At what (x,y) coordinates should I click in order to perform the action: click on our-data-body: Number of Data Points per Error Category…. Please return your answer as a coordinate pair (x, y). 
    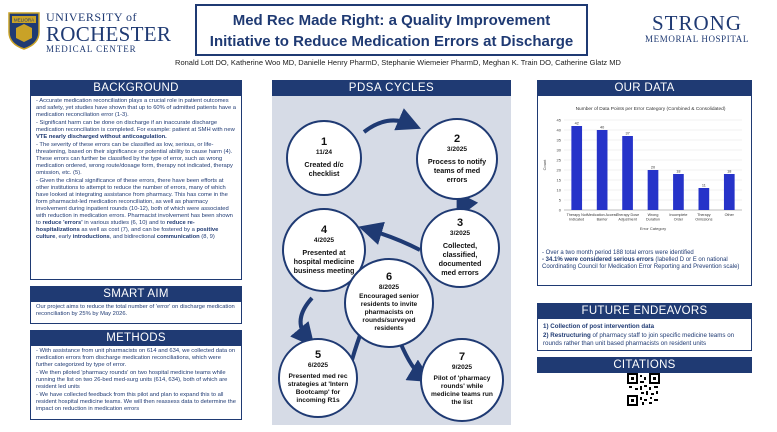
    Looking at the image, I should click on (644, 191).